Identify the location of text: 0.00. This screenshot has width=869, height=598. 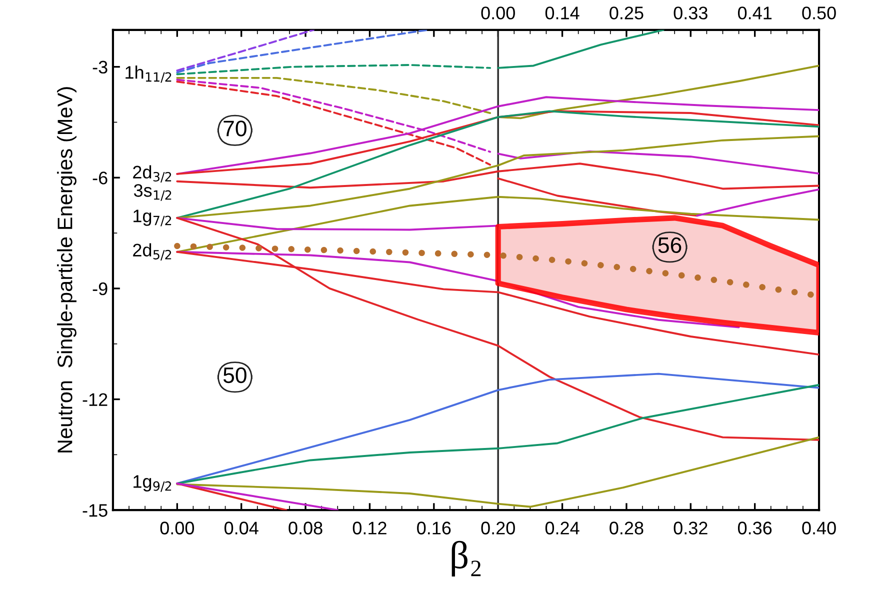
(498, 13).